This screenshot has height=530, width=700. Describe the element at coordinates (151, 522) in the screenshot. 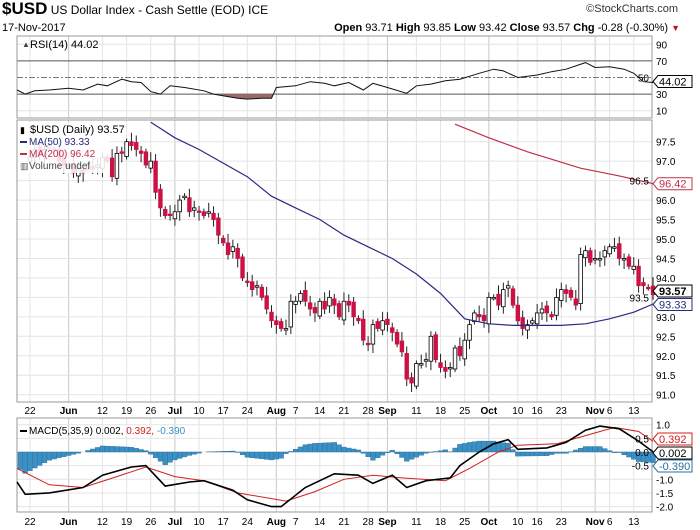

I see `x-tick-label: 26` at that location.